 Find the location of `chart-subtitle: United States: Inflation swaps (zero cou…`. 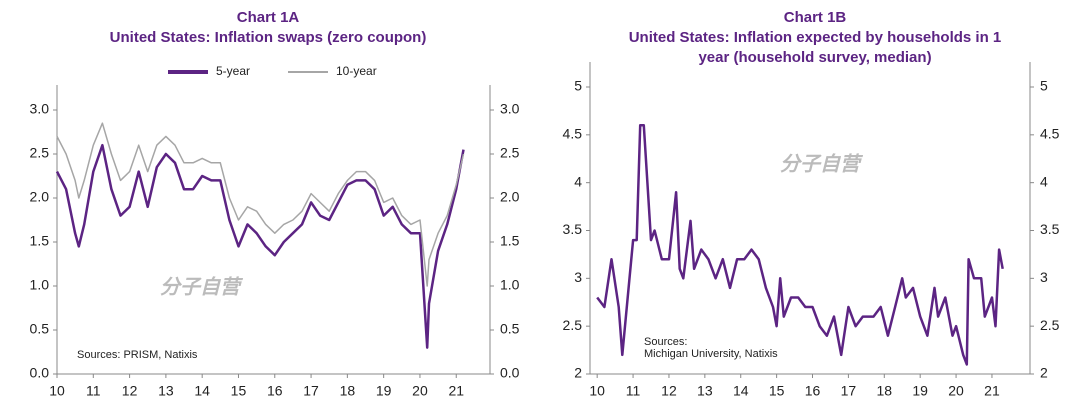

chart-subtitle: United States: Inflation swaps (zero cou… is located at coordinates (268, 37).